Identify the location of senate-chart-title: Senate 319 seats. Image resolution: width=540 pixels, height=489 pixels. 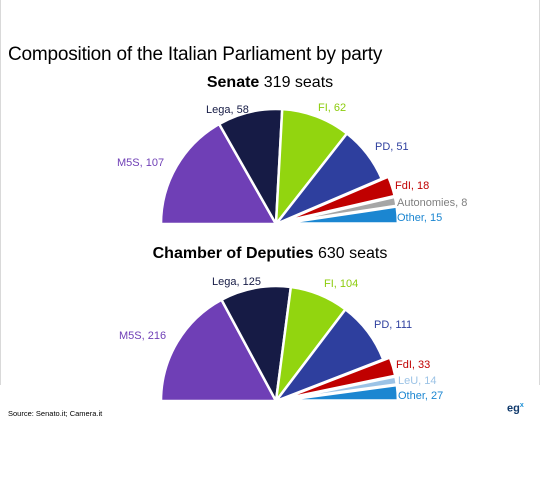
(270, 83).